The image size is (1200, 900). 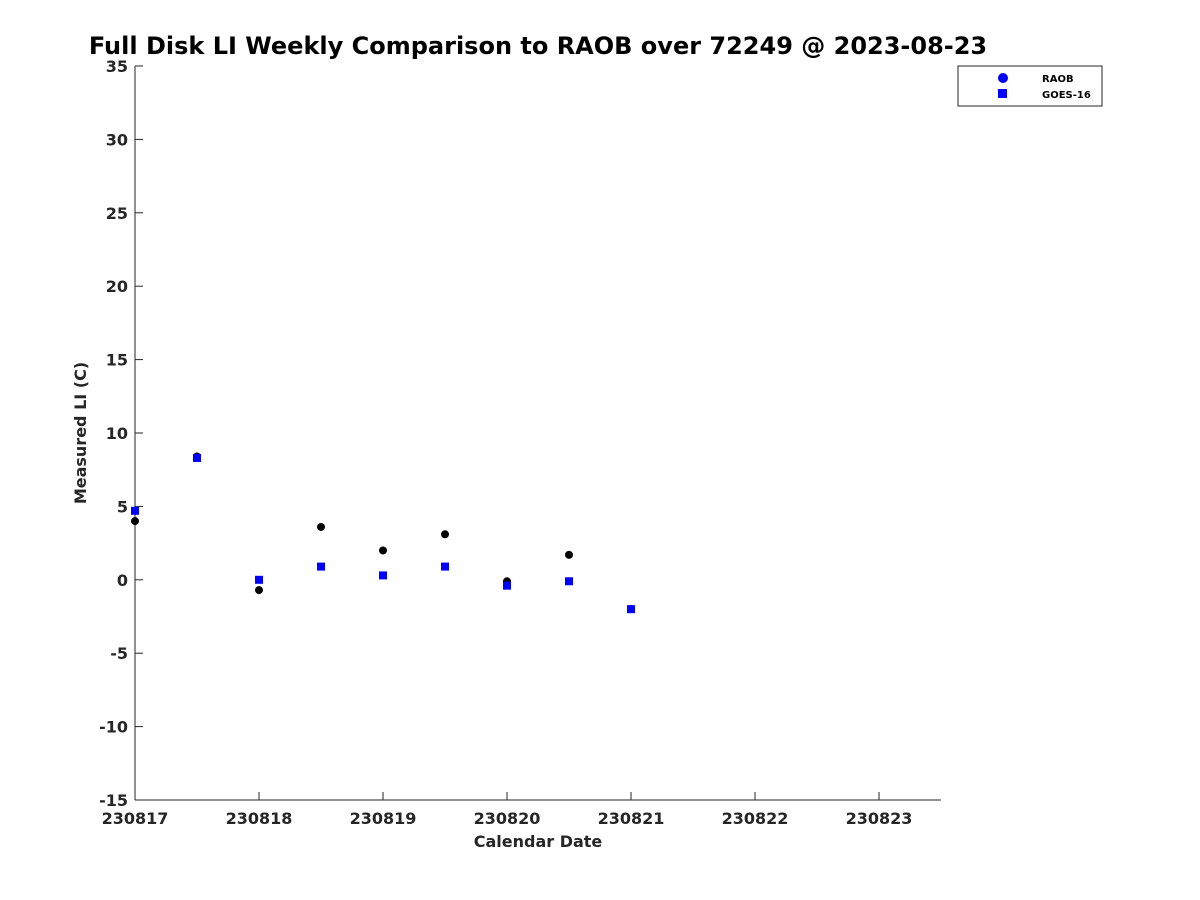 I want to click on y-tick-label: 20, so click(x=117, y=286).